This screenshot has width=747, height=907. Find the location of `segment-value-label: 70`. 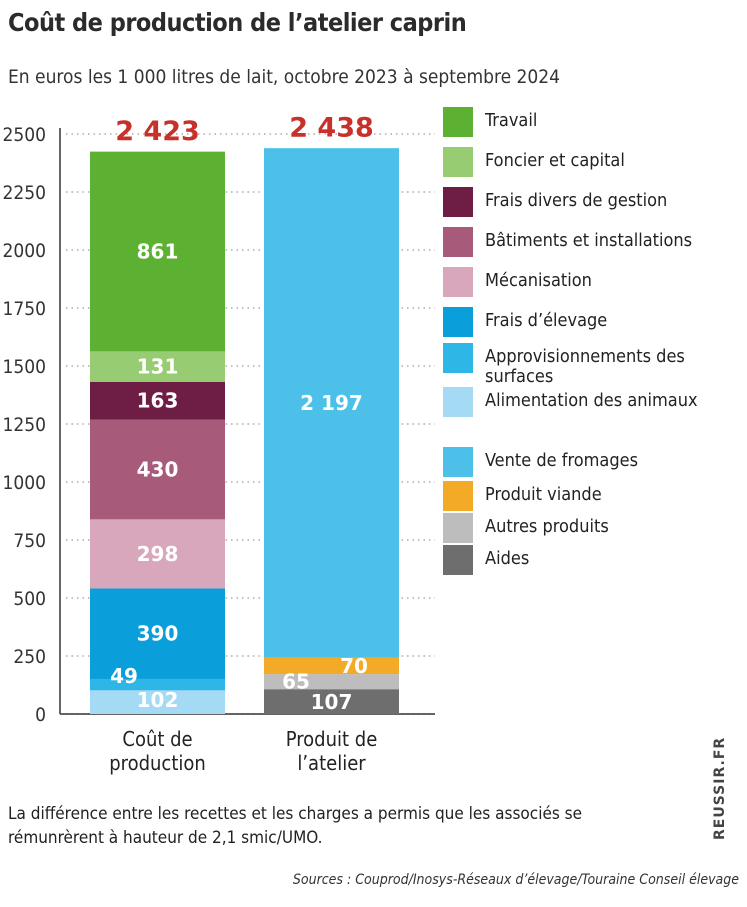

segment-value-label: 70 is located at coordinates (354, 666).